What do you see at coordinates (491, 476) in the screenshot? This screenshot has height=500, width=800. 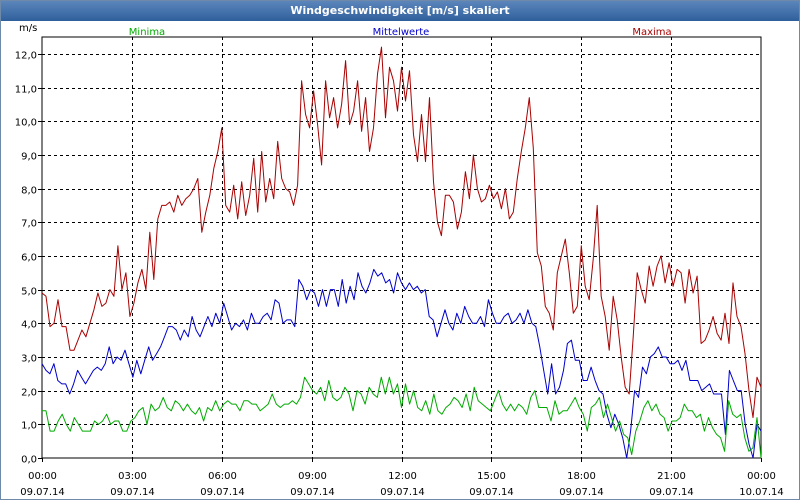 I see `x-tick-time-label: 15:00` at bounding box center [491, 476].